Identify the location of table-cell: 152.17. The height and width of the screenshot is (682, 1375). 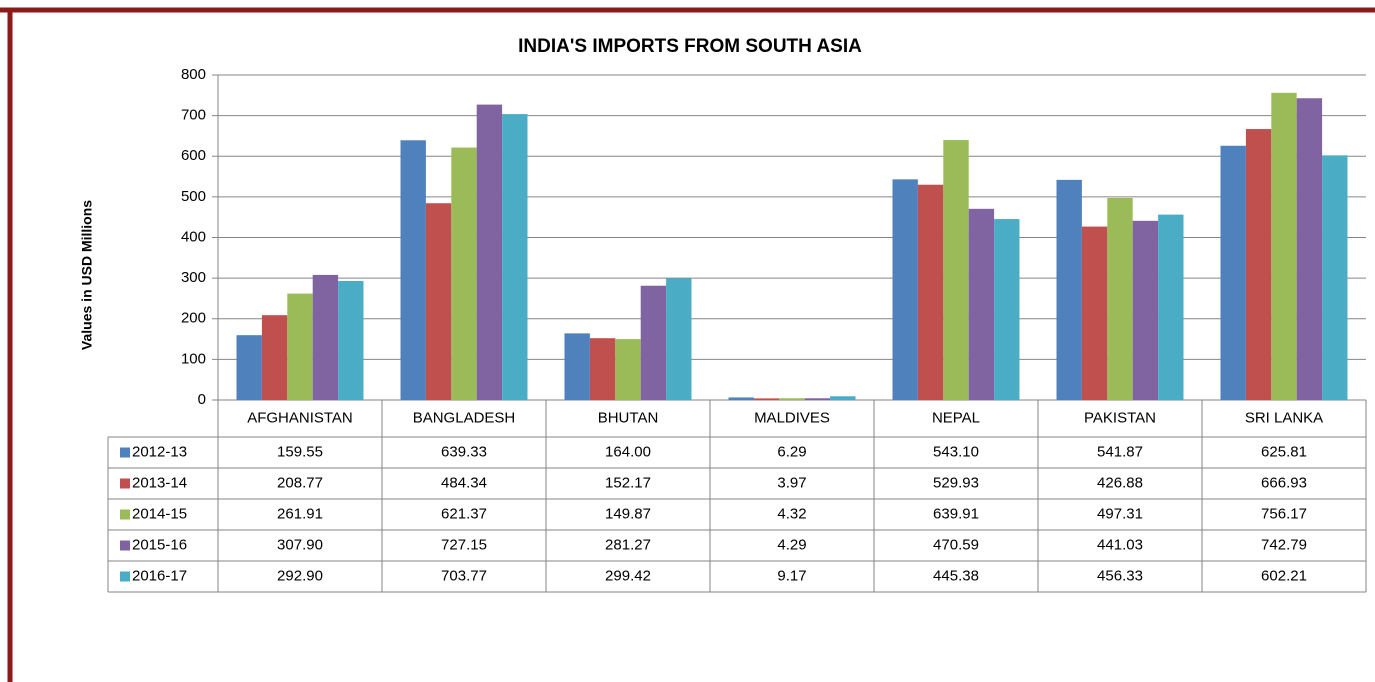
(628, 482).